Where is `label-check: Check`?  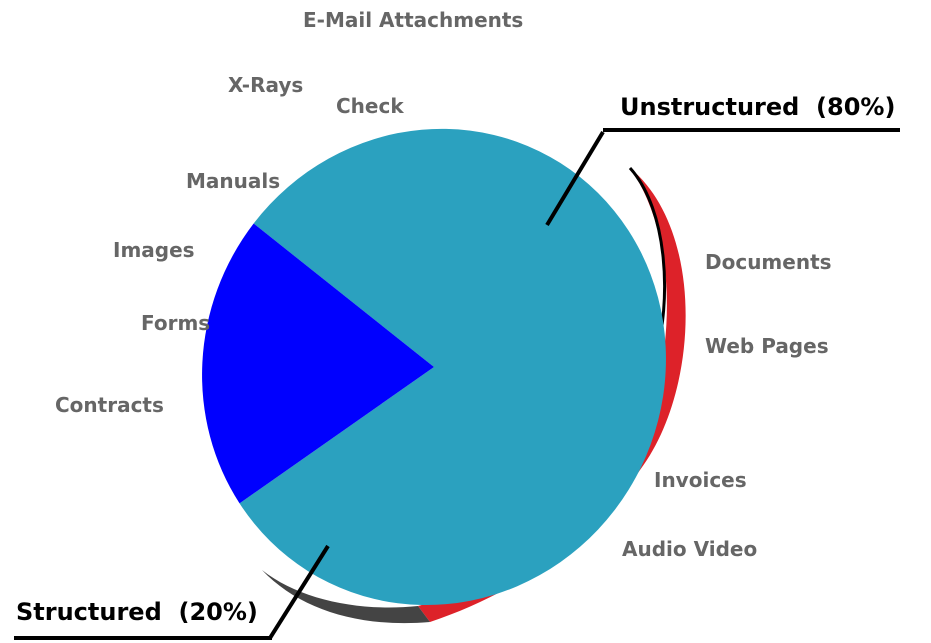
label-check: Check is located at coordinates (370, 106).